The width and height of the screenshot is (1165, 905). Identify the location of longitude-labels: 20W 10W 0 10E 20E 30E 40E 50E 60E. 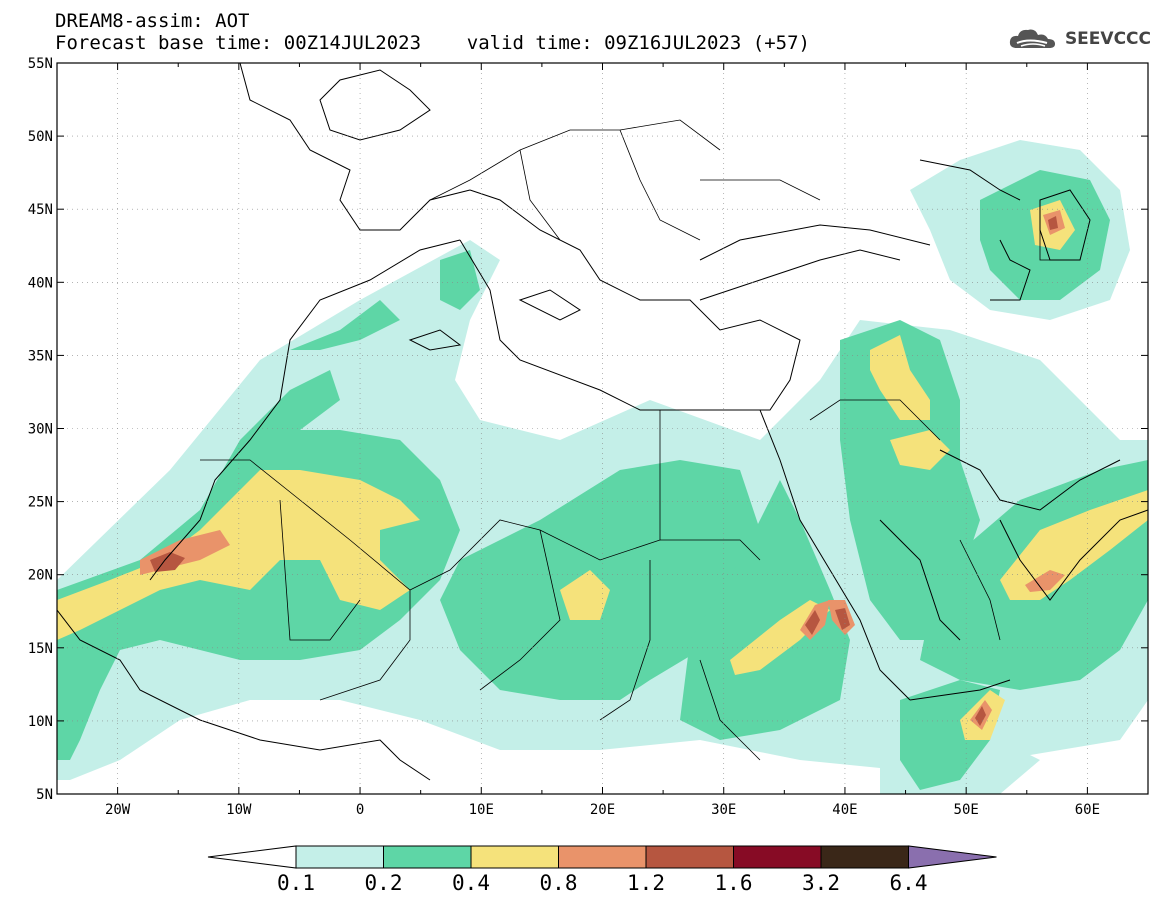
(602, 810).